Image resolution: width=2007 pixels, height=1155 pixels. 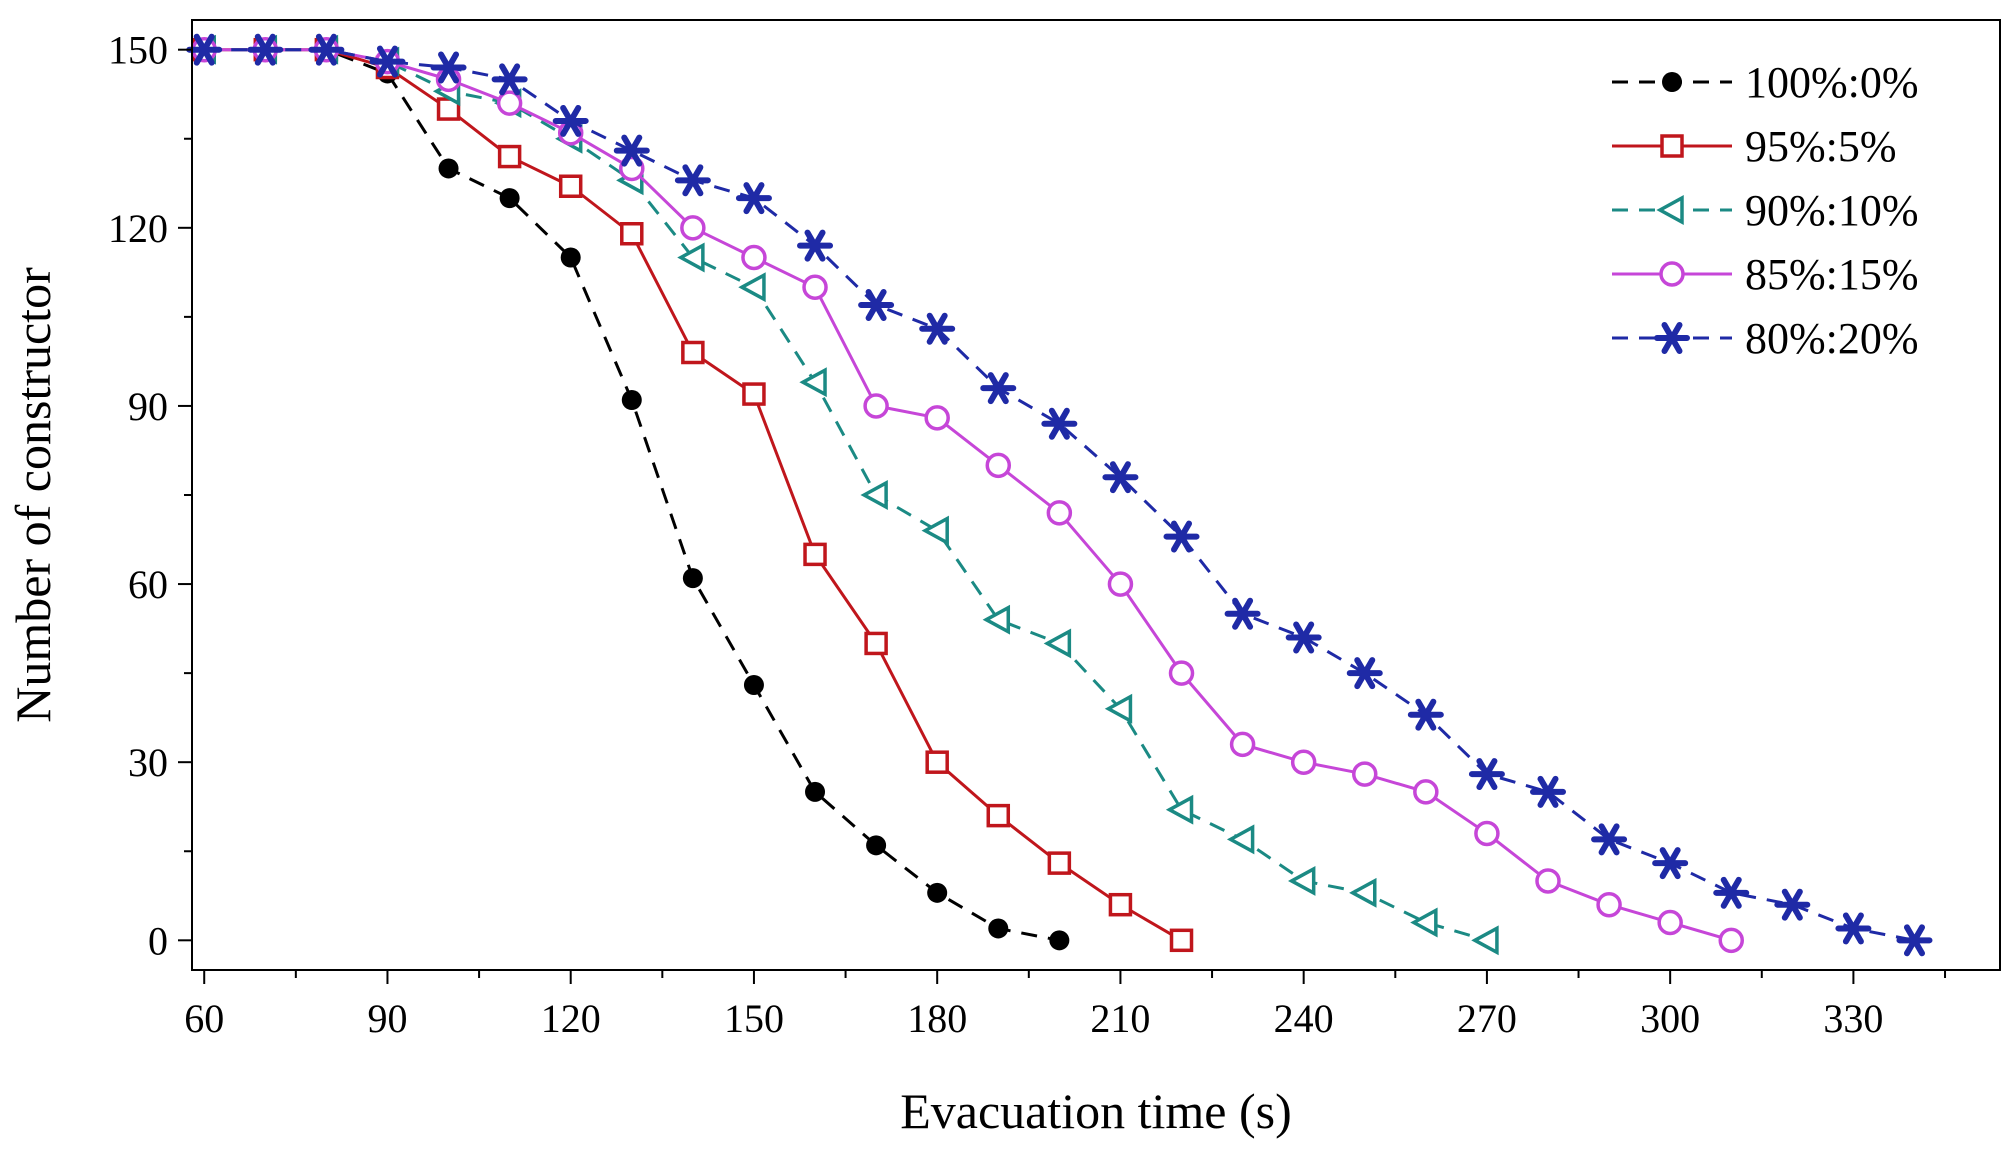 I want to click on y-tick-label: 120, so click(x=138, y=228).